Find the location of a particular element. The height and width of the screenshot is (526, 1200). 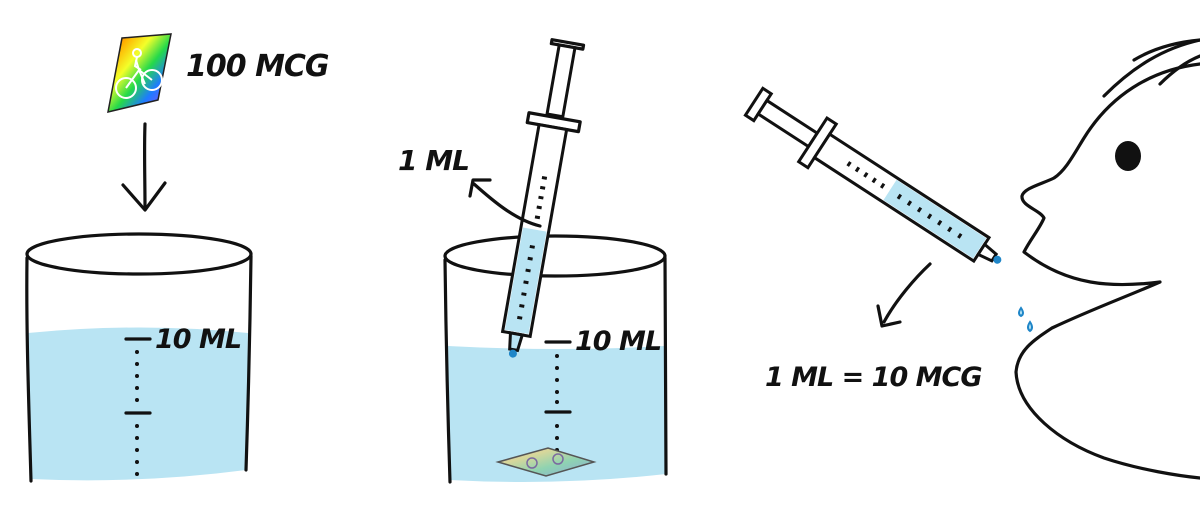

syringe-dosing-icon is located at coordinates (872, 175).